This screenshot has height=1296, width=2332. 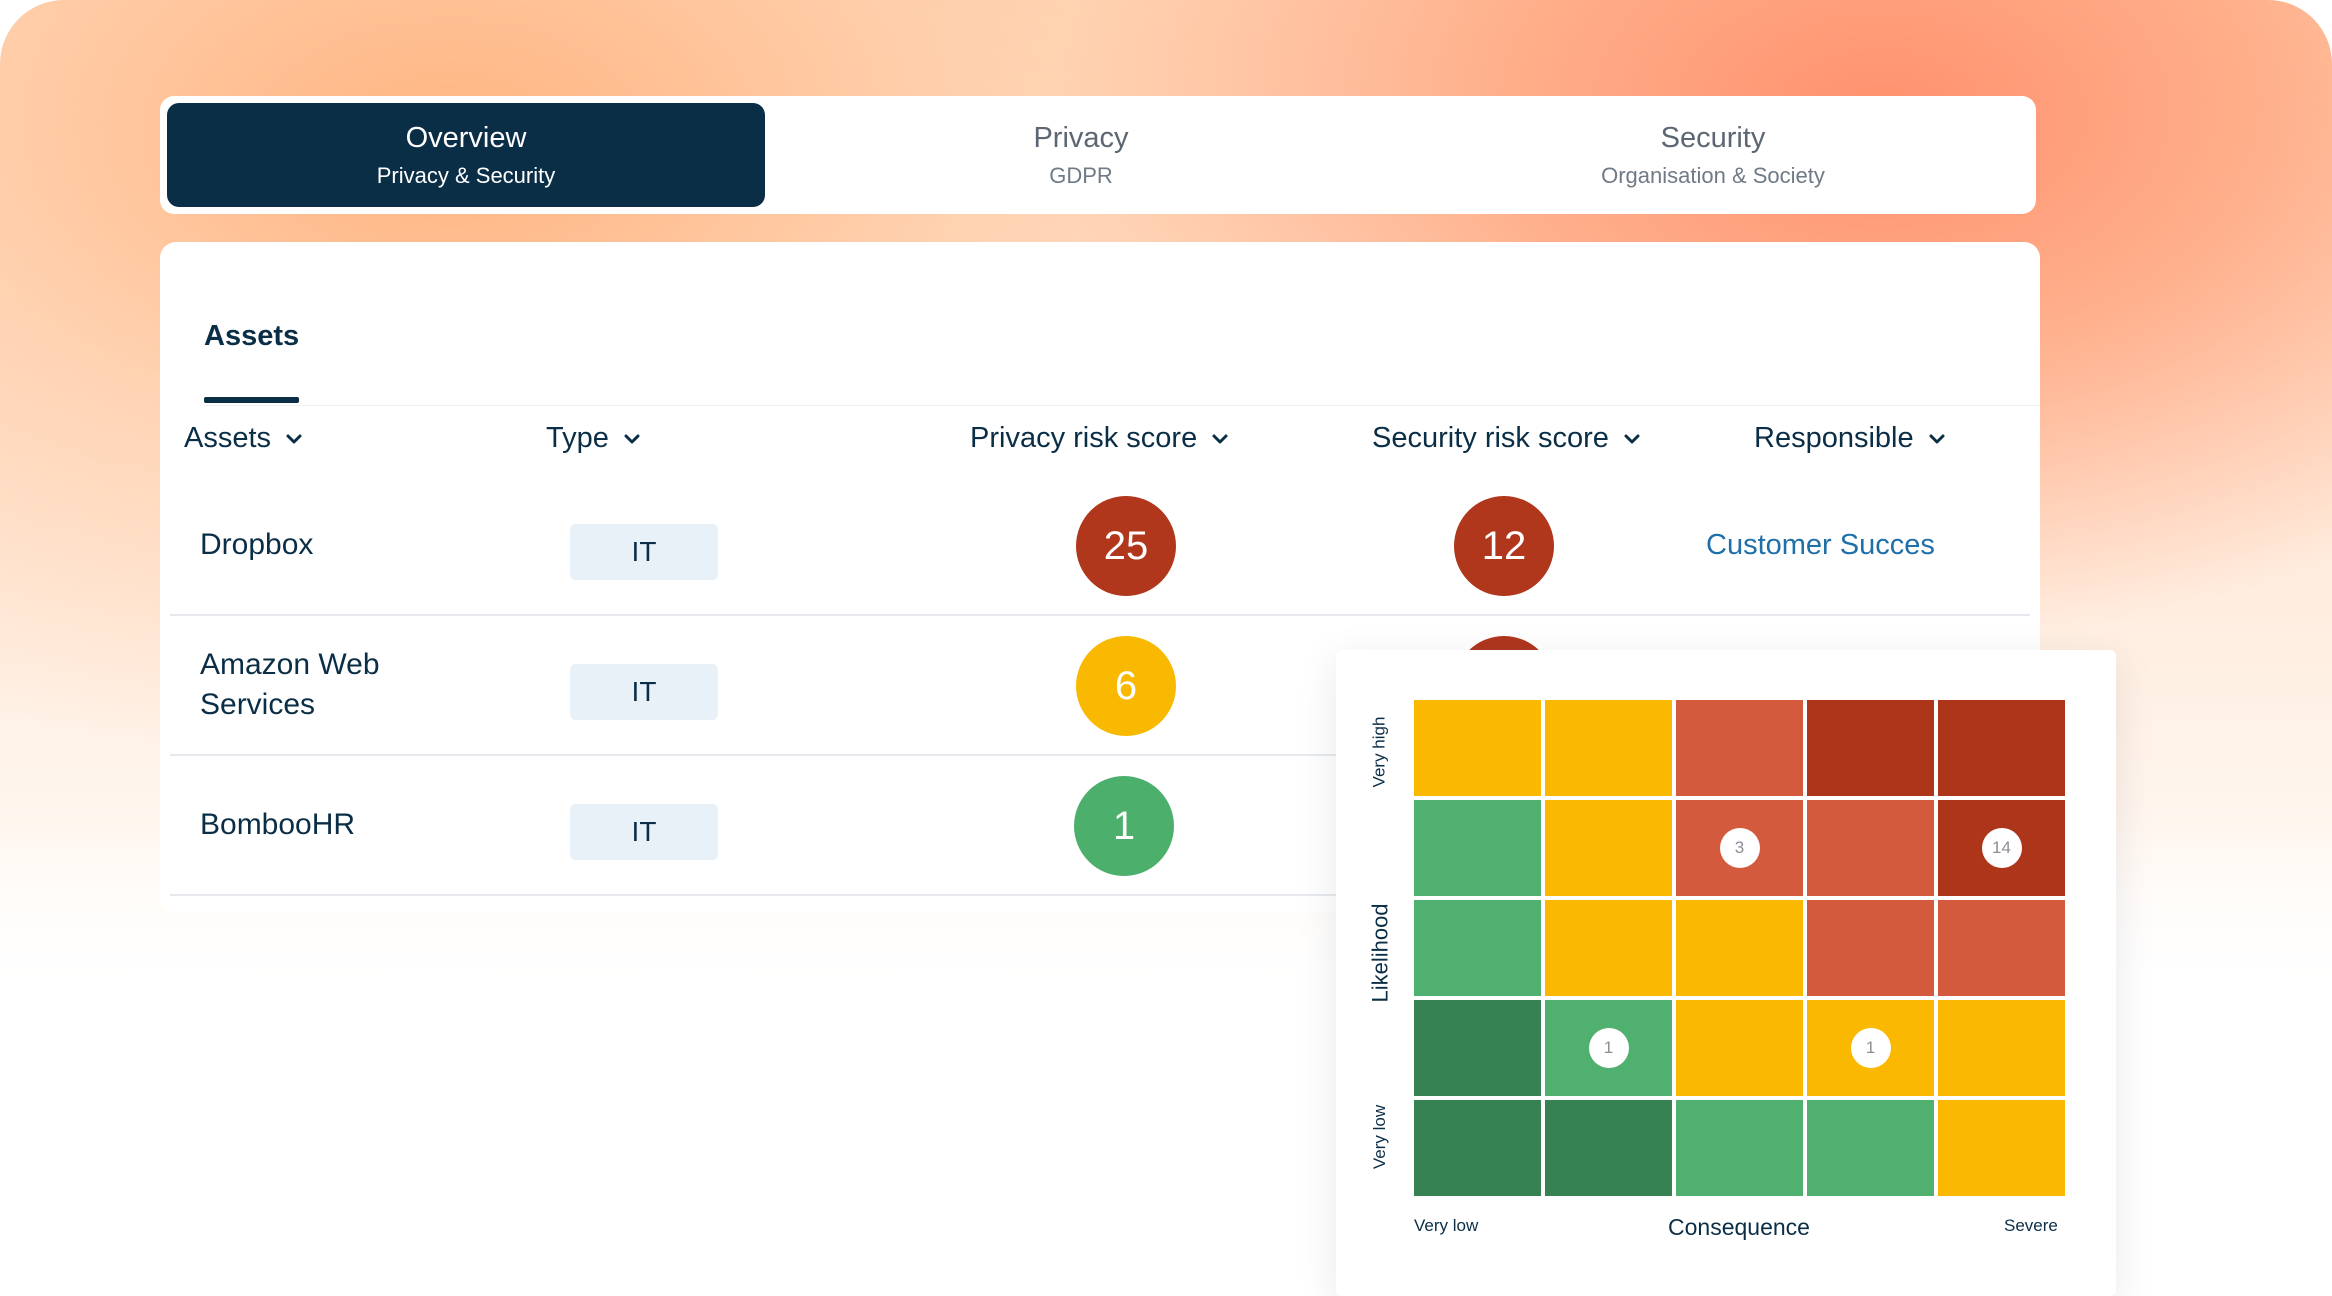 I want to click on column-header-responsible: Responsible, so click(x=1850, y=438).